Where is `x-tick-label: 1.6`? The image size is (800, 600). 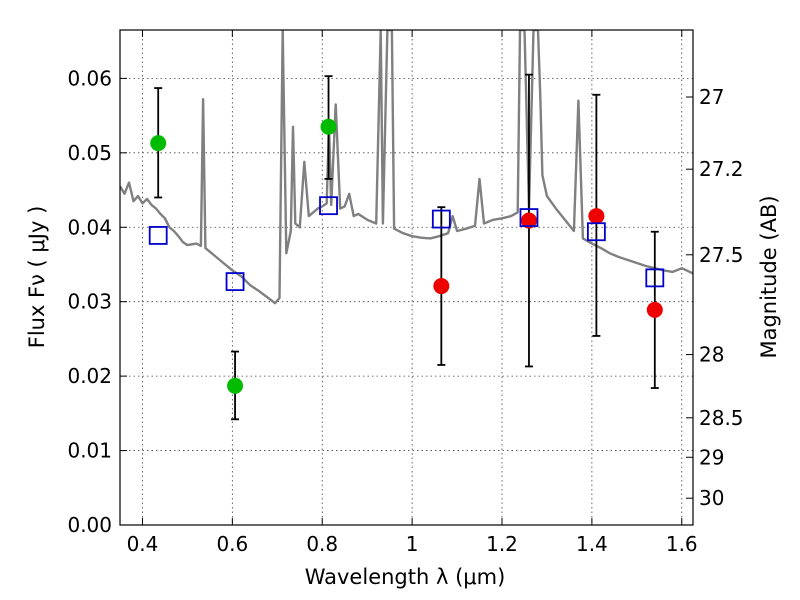 x-tick-label: 1.6 is located at coordinates (682, 544).